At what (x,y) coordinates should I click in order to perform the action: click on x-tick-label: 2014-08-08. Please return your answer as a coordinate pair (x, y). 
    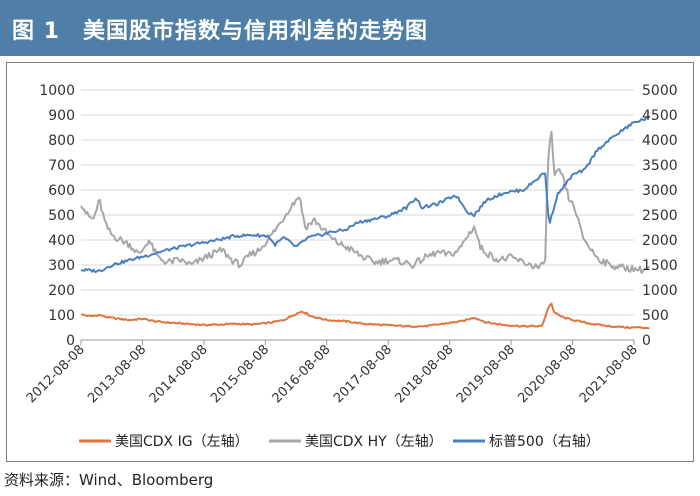
    Looking at the image, I should click on (179, 374).